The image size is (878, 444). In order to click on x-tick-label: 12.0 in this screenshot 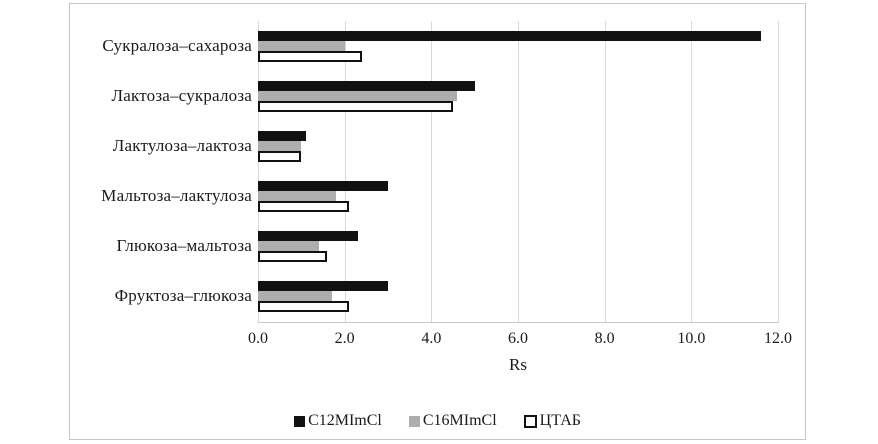, I will do `click(778, 338)`.